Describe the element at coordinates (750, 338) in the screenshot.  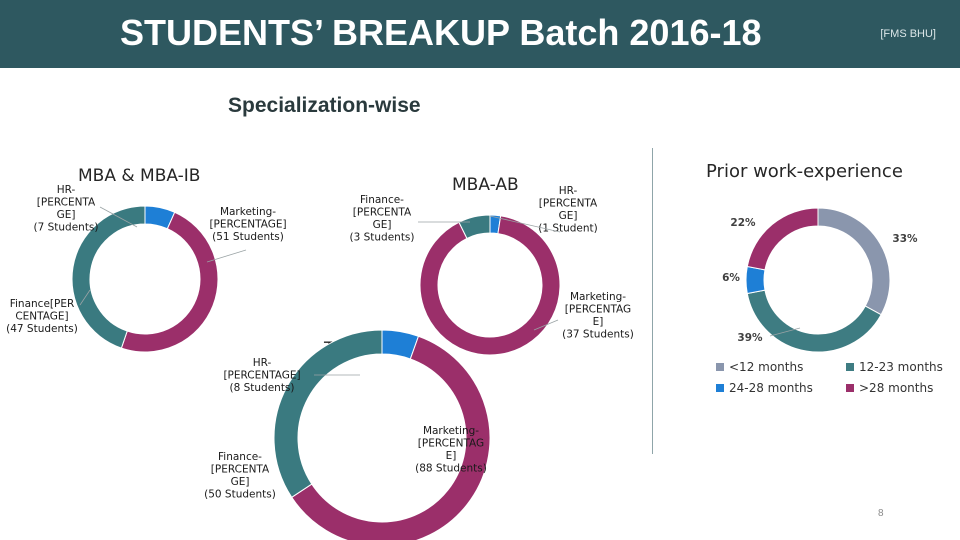
I see `chart3-value-label-1: 39%` at that location.